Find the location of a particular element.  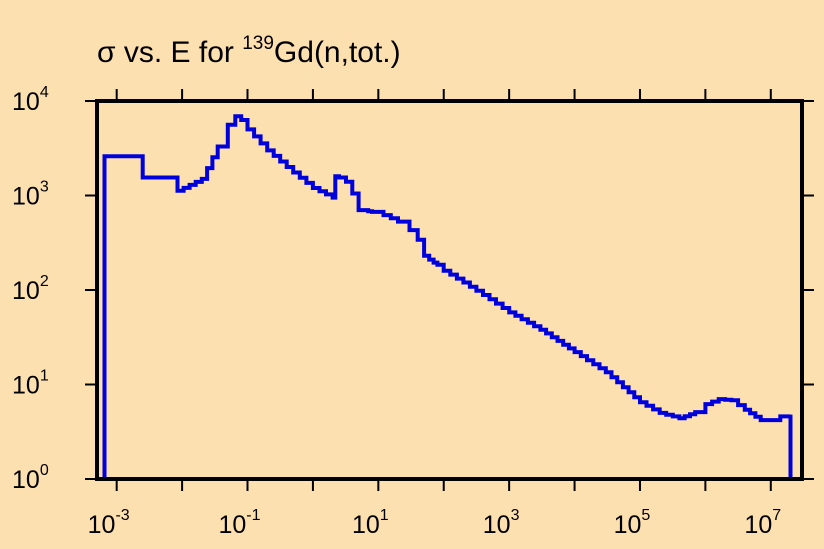

chart-title: σ vs. E for 139Gd(n,tot.) is located at coordinates (249, 51).